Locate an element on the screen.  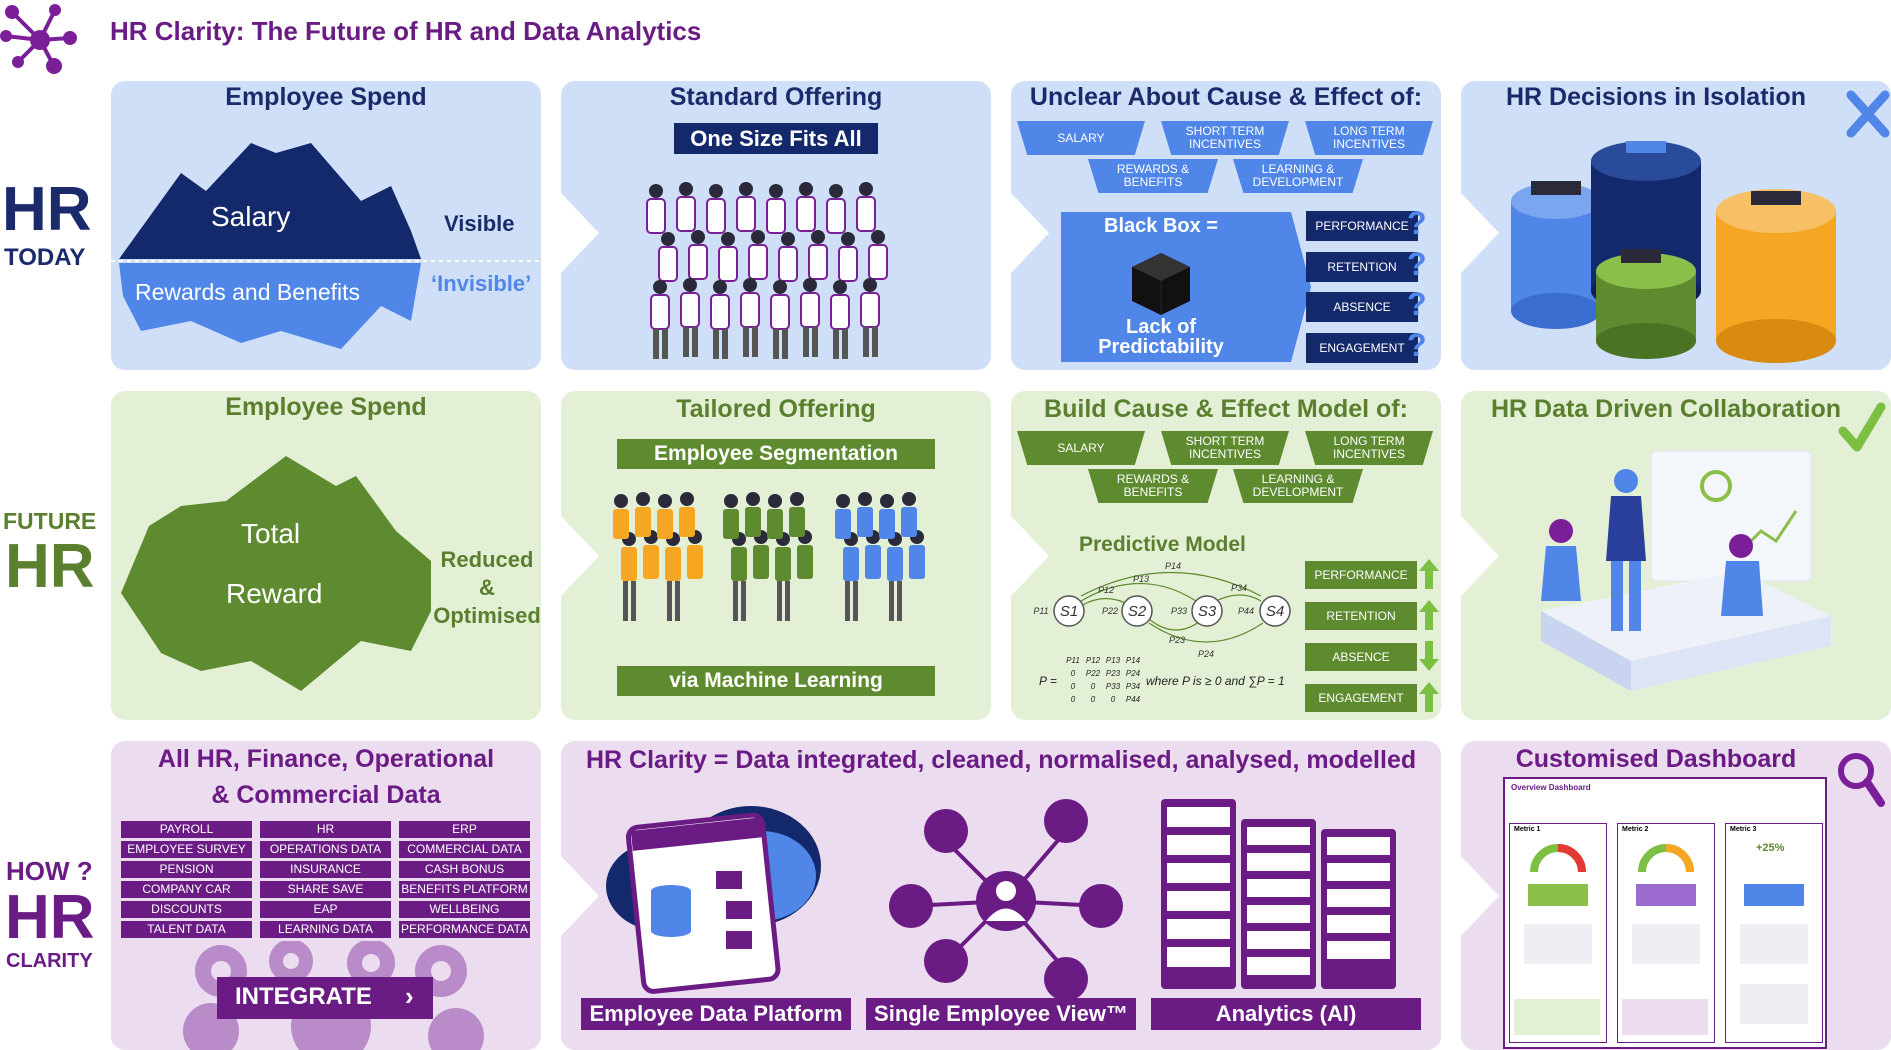
row-label-hr-future: HR is located at coordinates (50, 566).